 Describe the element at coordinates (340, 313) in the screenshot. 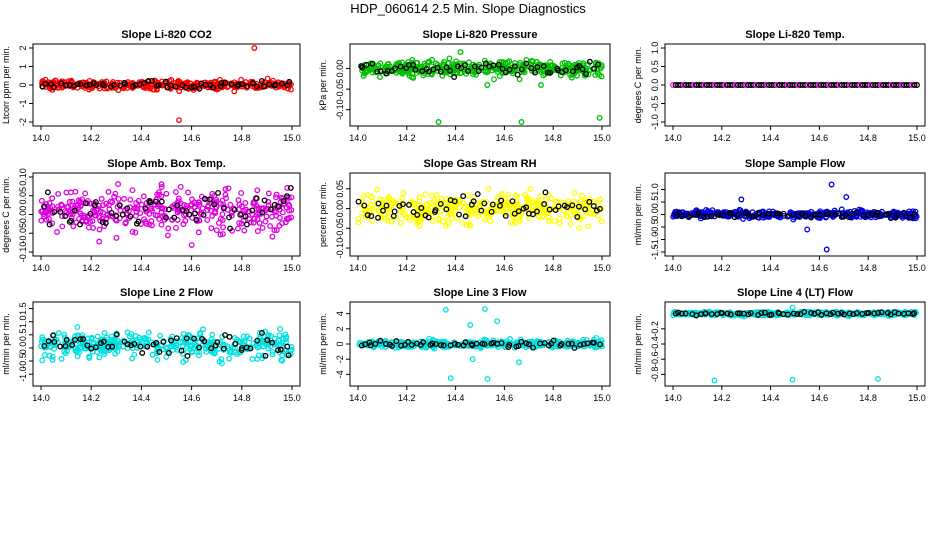

I see `y-tick-label: 4` at that location.